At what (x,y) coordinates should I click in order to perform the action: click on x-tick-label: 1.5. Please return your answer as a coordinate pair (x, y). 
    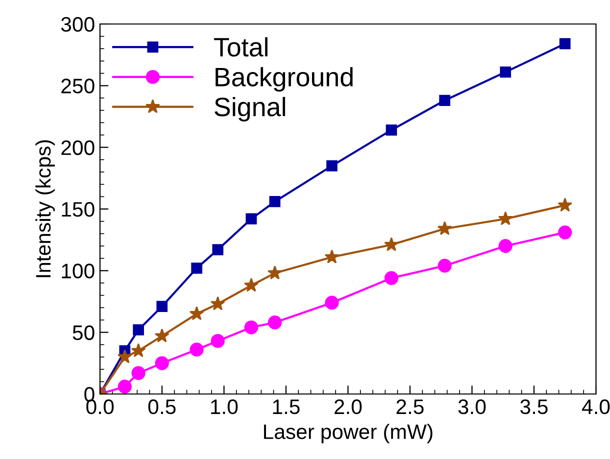
    Looking at the image, I should click on (286, 407).